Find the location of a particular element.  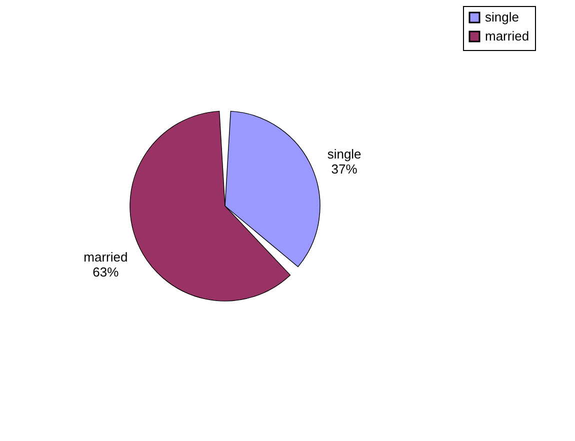

legend-label: married is located at coordinates (507, 36).